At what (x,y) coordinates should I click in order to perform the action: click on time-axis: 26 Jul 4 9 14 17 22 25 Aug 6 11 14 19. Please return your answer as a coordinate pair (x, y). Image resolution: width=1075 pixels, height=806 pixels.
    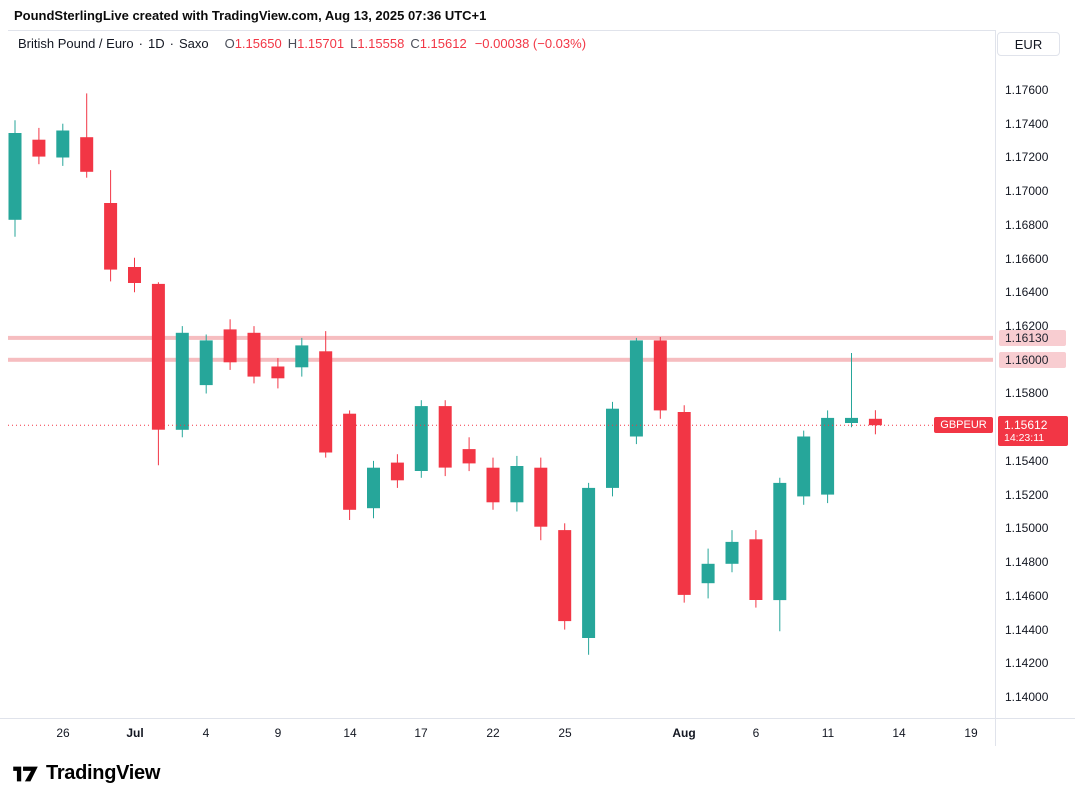
    Looking at the image, I should click on (498, 733).